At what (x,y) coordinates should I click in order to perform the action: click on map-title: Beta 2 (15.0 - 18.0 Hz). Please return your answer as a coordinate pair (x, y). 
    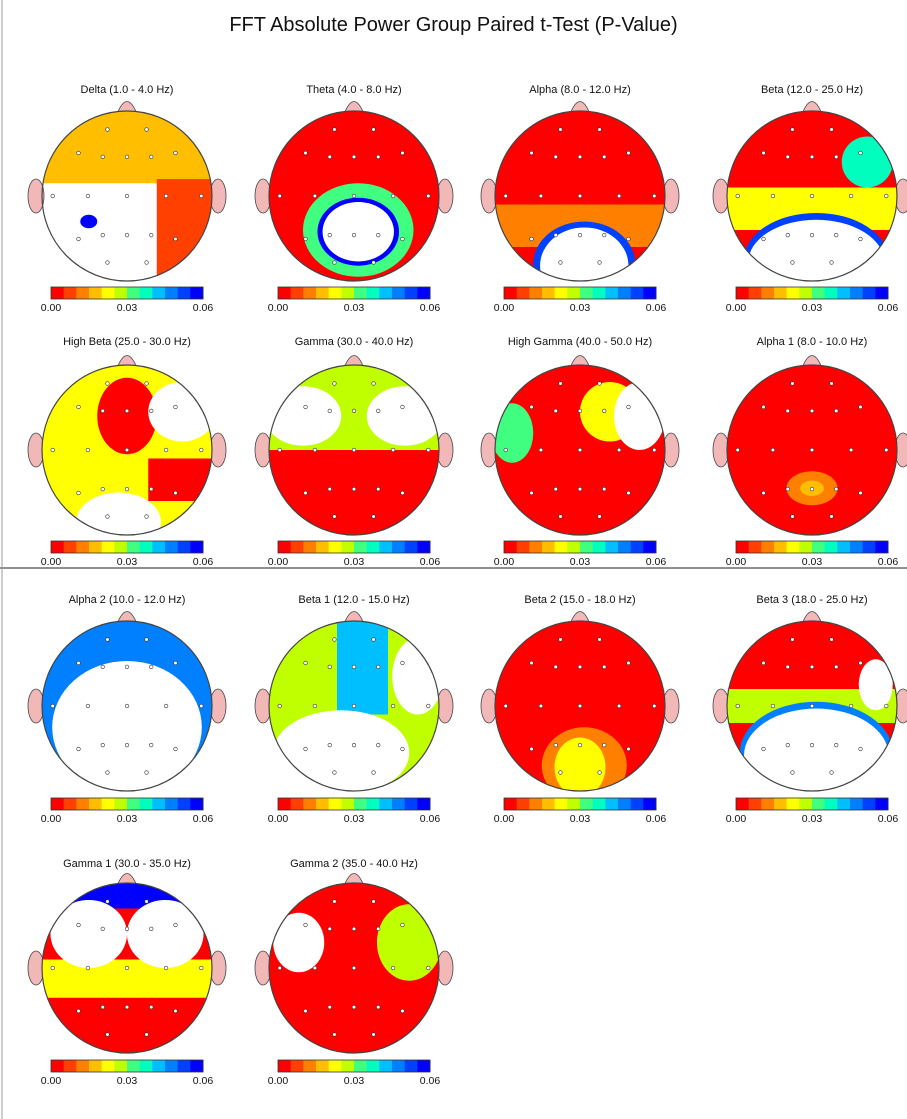
    Looking at the image, I should click on (580, 600).